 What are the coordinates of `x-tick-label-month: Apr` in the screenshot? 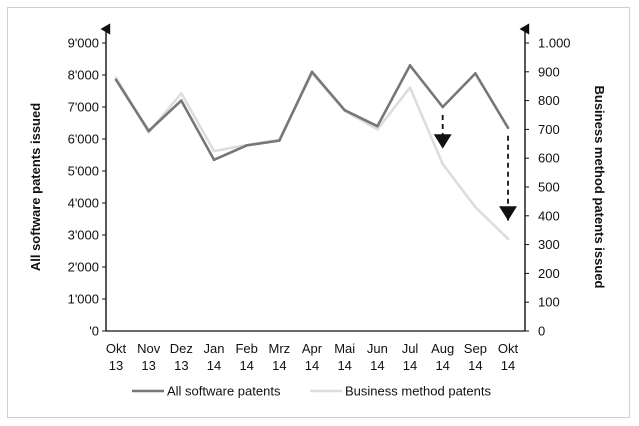 It's located at (312, 348).